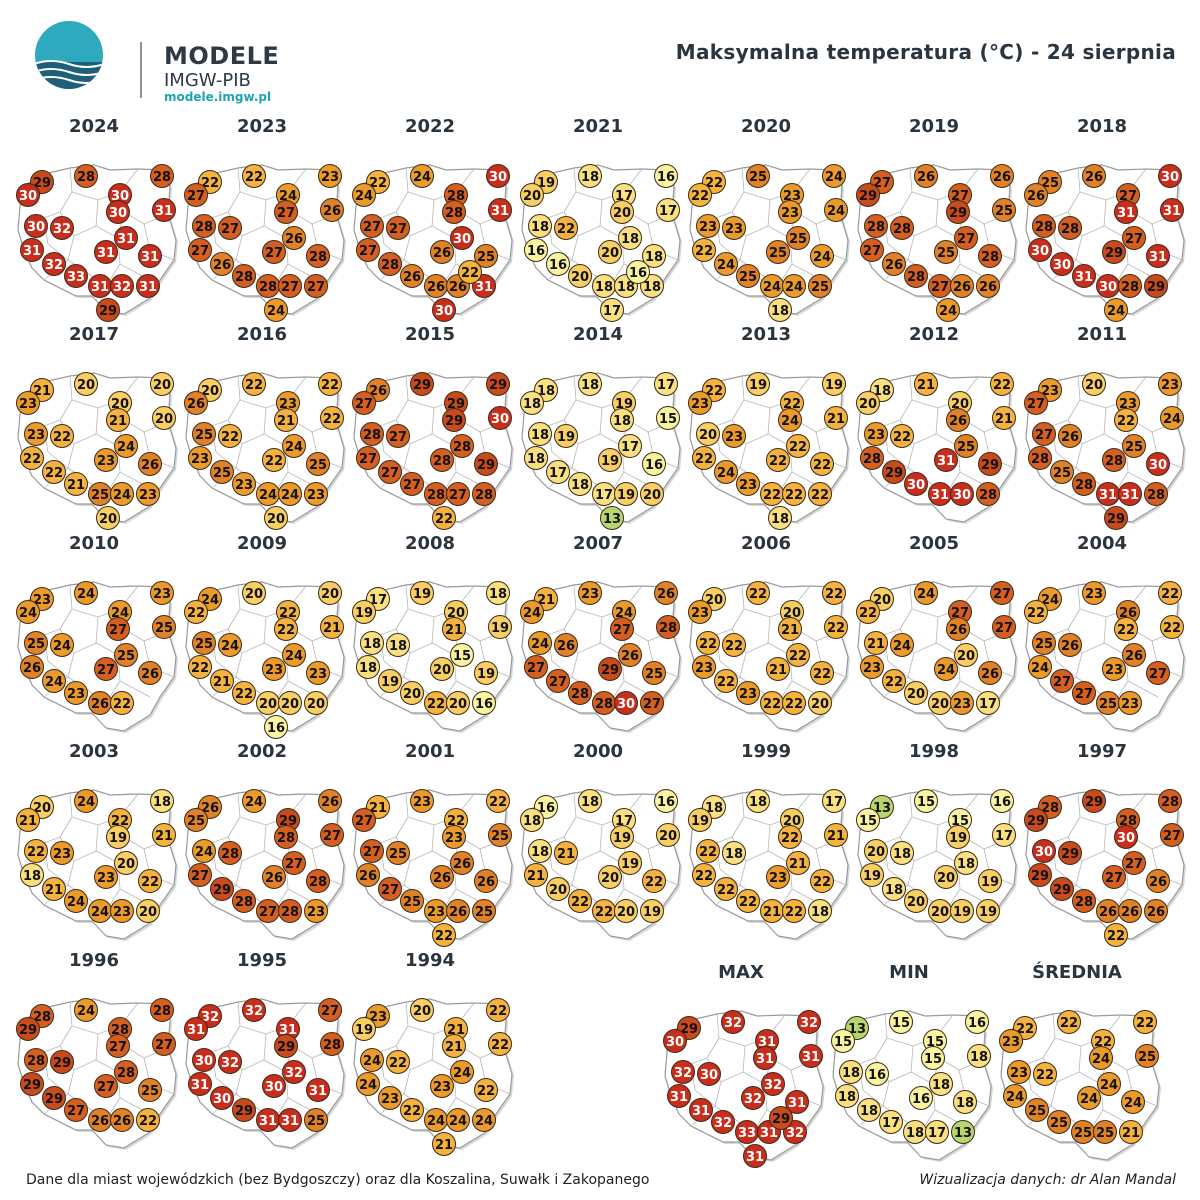 Image resolution: width=1200 pixels, height=1200 pixels. I want to click on panel-label: 1998, so click(934, 751).